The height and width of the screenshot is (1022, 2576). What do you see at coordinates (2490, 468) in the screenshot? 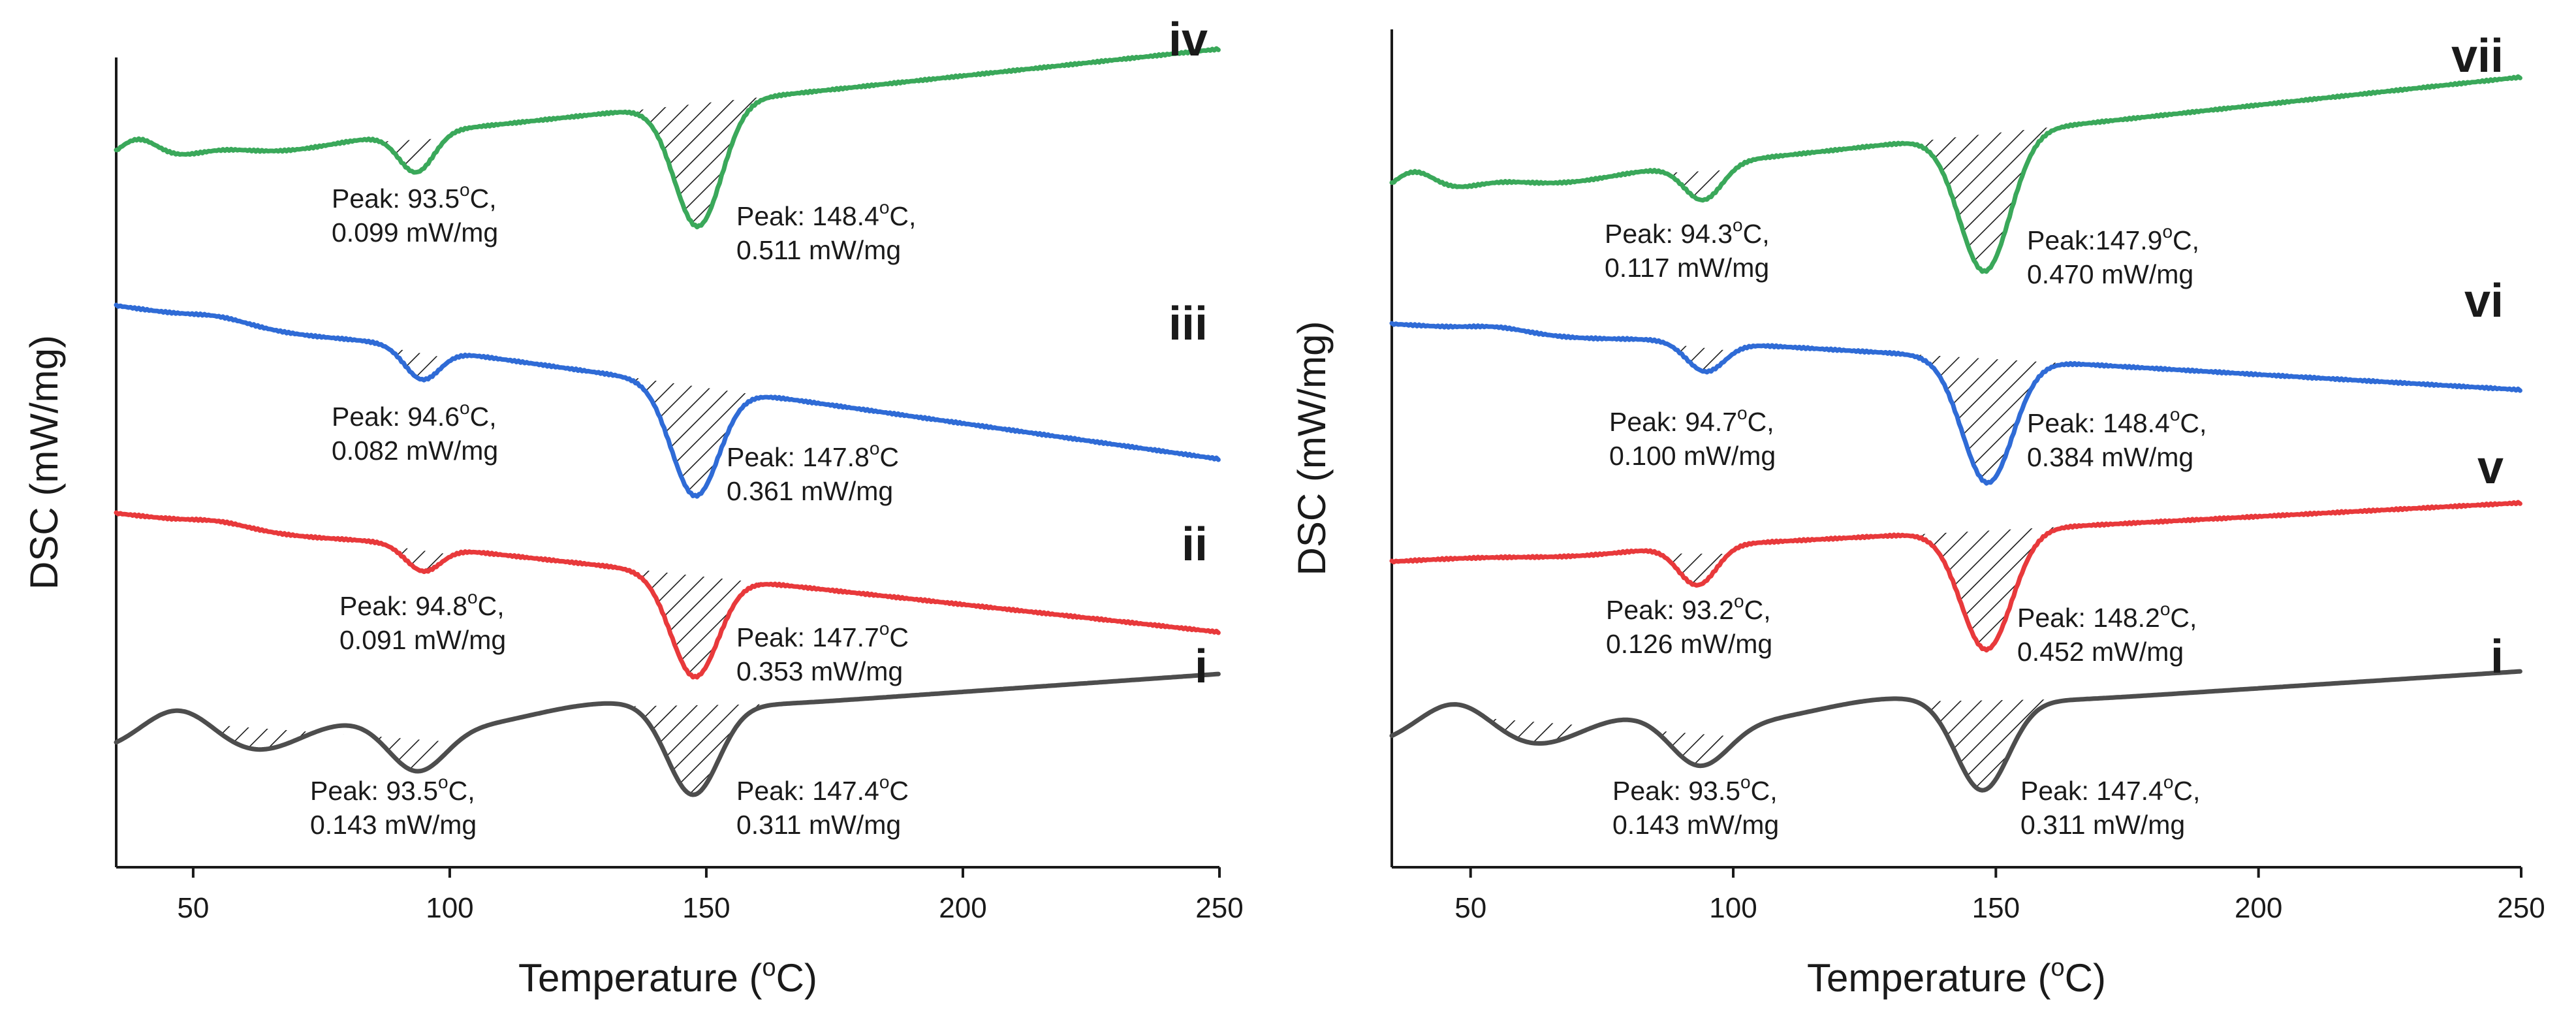
I see `curve-label-v: v` at bounding box center [2490, 468].